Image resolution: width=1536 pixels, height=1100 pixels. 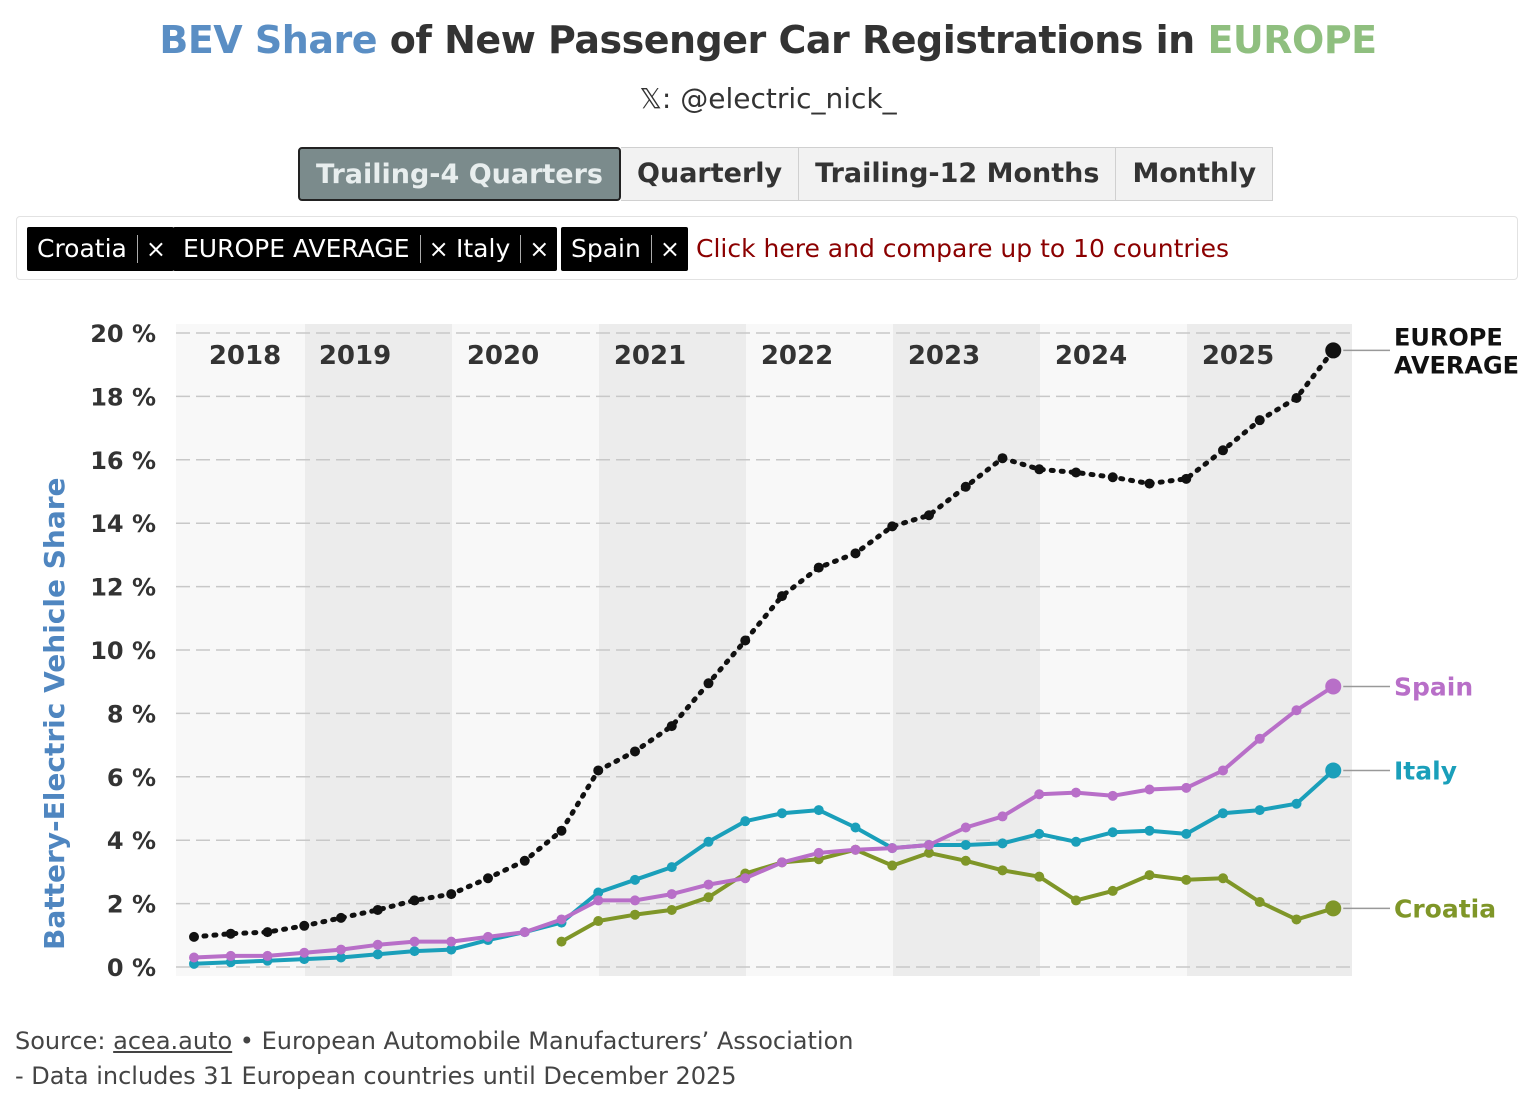 What do you see at coordinates (123, 461) in the screenshot?
I see `y-tick-label: 16 %` at bounding box center [123, 461].